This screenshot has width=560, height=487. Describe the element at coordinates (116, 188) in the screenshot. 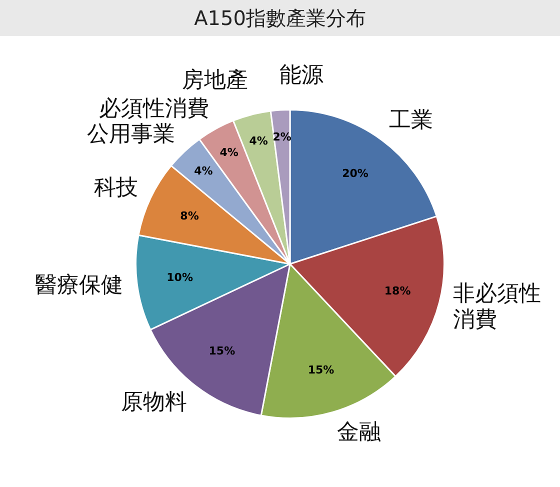

I see `slice-label: 科技` at that location.